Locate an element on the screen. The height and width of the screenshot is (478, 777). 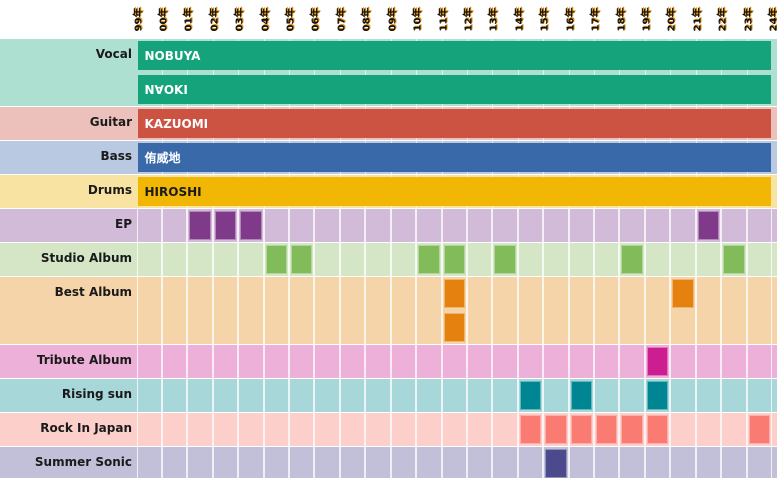
year-tick-text: 02年 is located at coordinates (215, 19).